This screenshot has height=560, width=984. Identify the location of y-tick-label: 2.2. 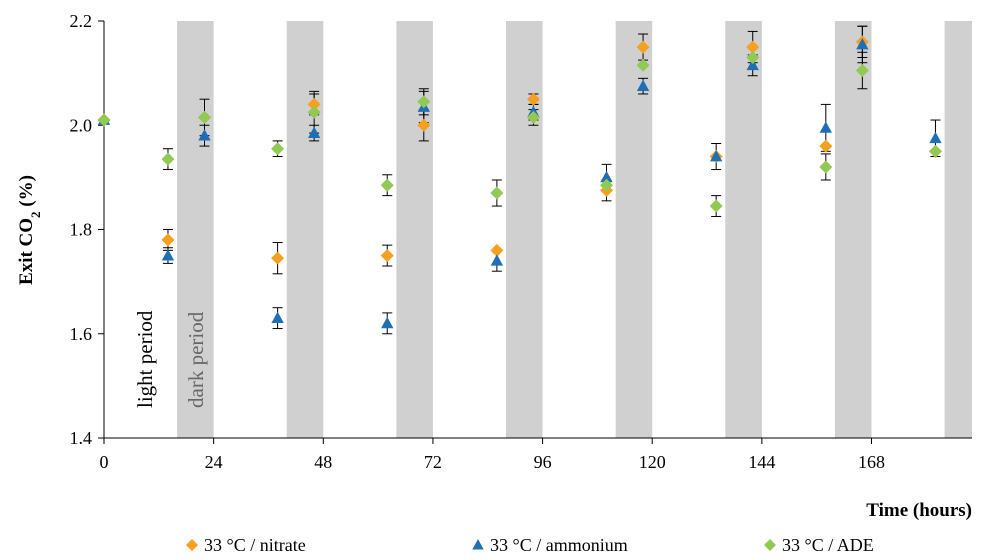
(81, 21).